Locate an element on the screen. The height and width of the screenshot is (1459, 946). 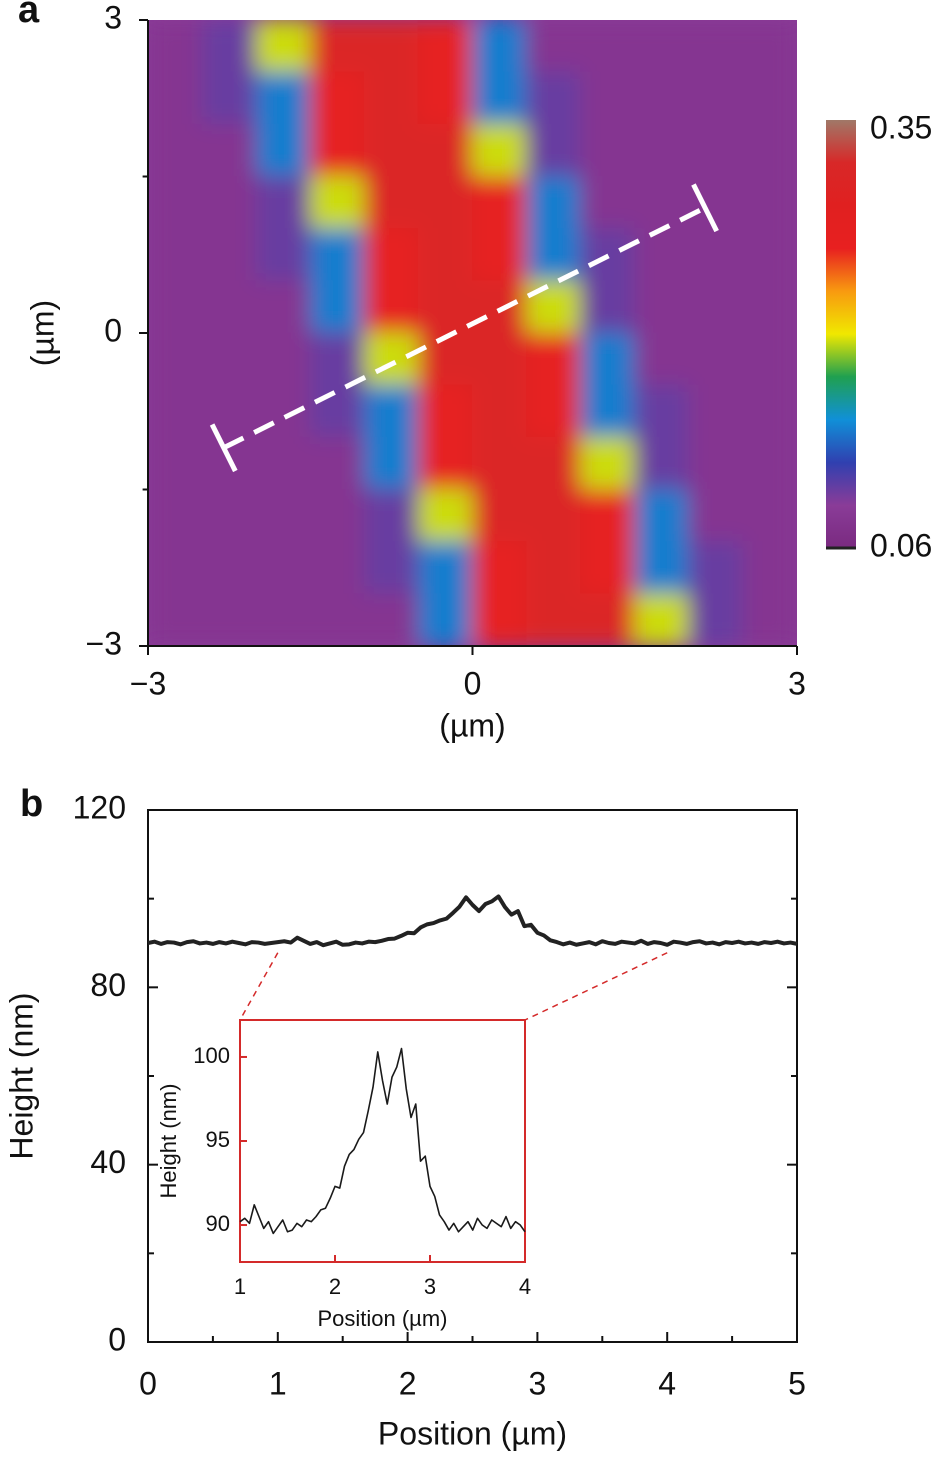
y-tick-label: 3 is located at coordinates (113, 17).